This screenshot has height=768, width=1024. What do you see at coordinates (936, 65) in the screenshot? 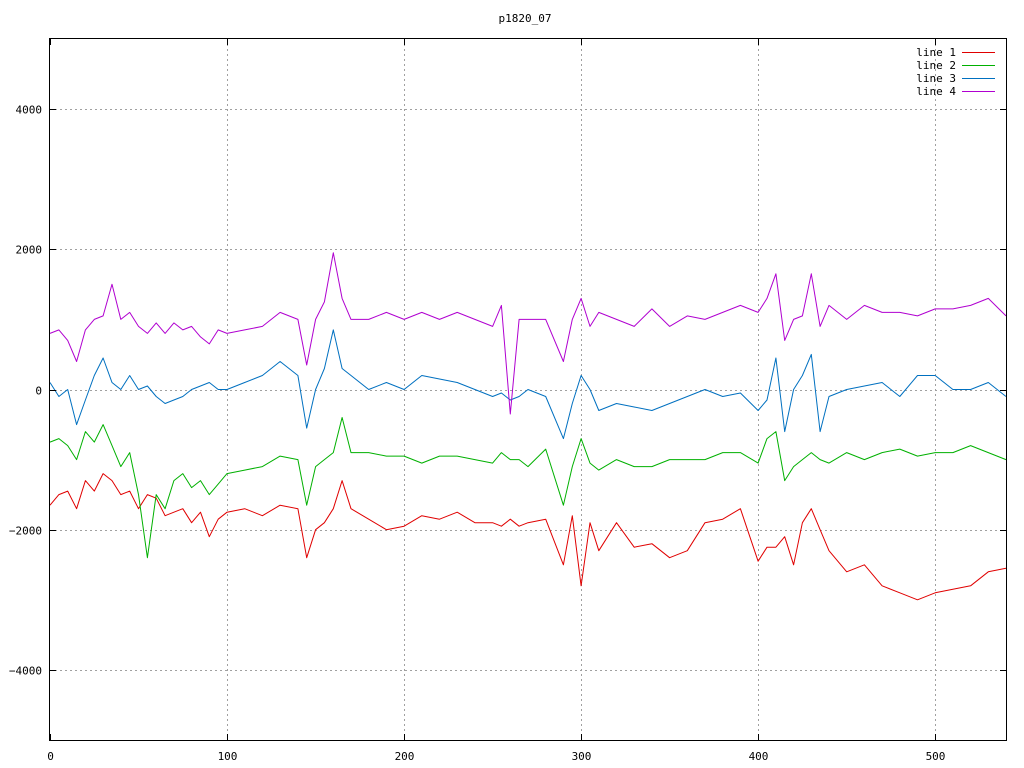
I see `legend-label: line 2` at bounding box center [936, 65].